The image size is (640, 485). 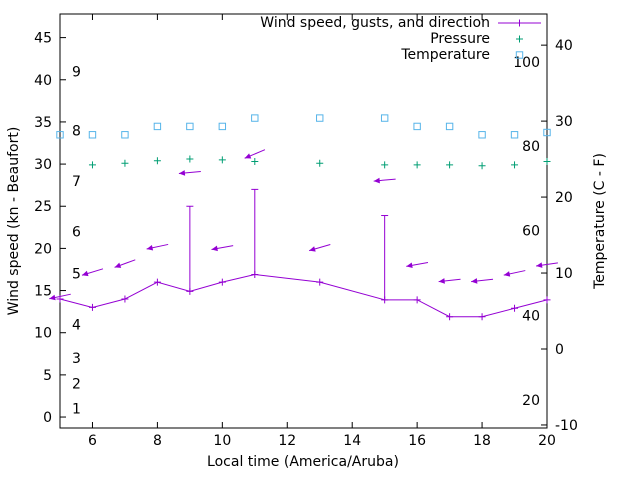 What do you see at coordinates (564, 198) in the screenshot?
I see `y-right-tick-label: 20` at bounding box center [564, 198].